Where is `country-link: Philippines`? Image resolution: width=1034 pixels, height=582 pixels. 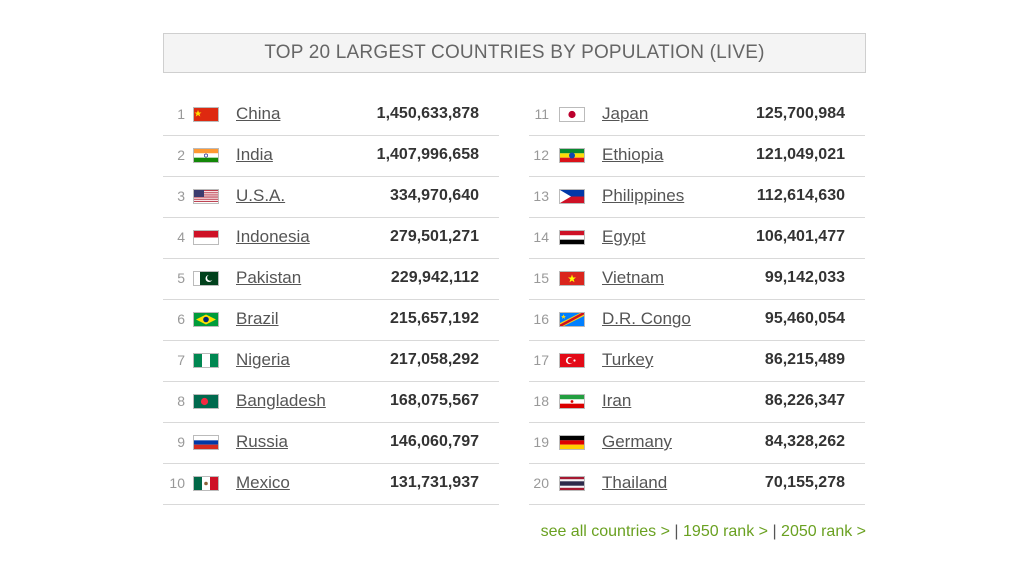
country-link: Philippines is located at coordinates (643, 195).